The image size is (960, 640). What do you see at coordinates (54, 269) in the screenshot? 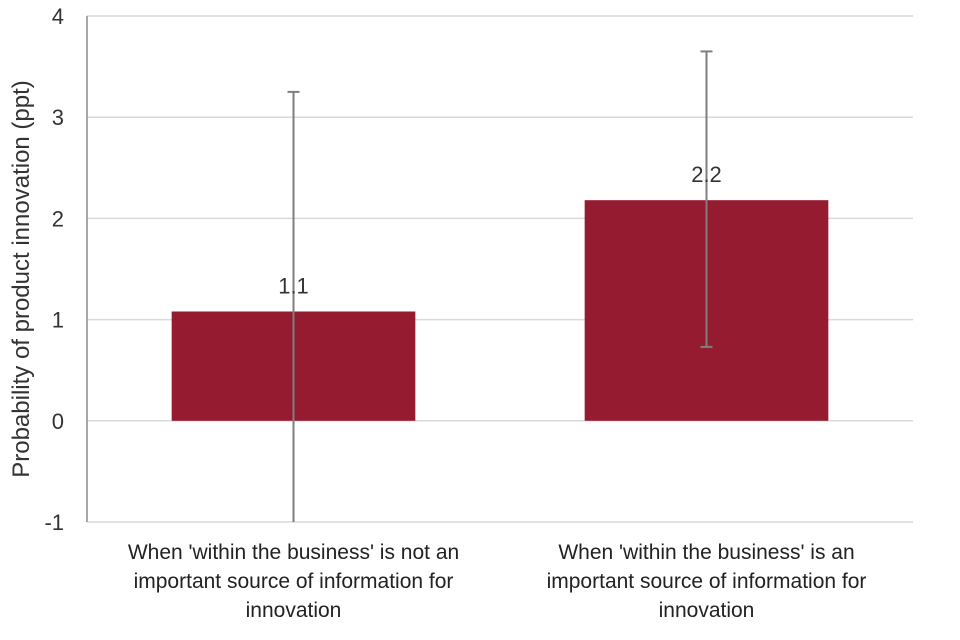
I see `y-tick-labels: -1 0 1 2 3 4` at bounding box center [54, 269].